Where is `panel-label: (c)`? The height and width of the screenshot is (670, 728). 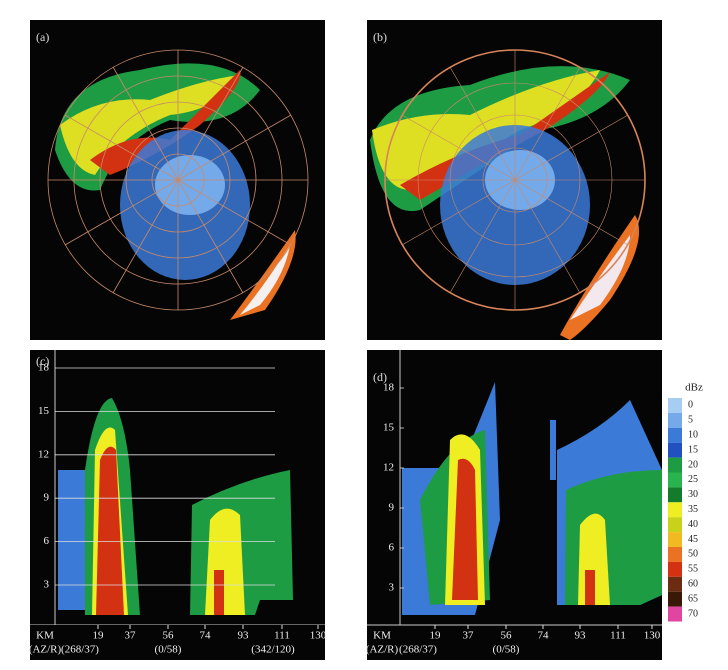 panel-label: (c) is located at coordinates (42, 361).